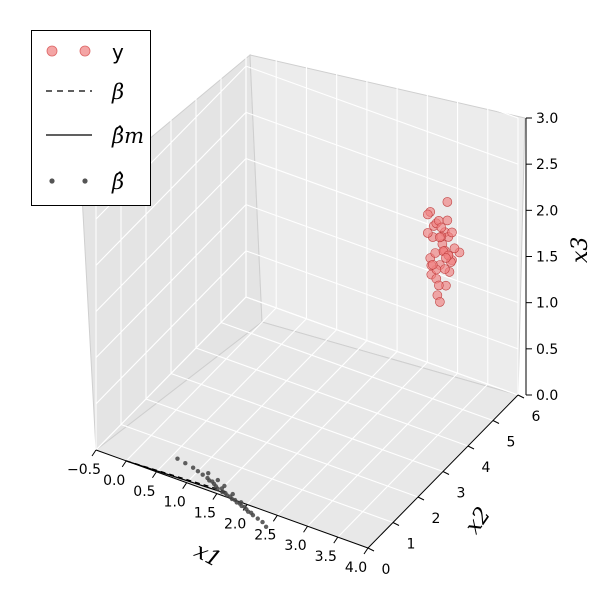  What do you see at coordinates (295, 546) in the screenshot?
I see `x-tick-label: 3.0` at bounding box center [295, 546].